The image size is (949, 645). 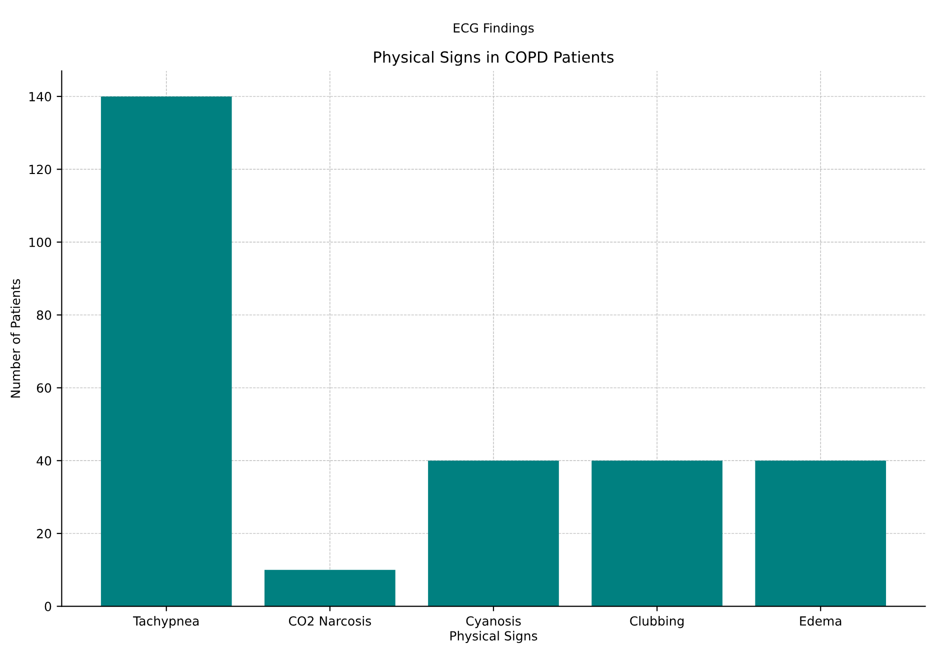 I want to click on y-tick-label: 120, so click(x=40, y=169).